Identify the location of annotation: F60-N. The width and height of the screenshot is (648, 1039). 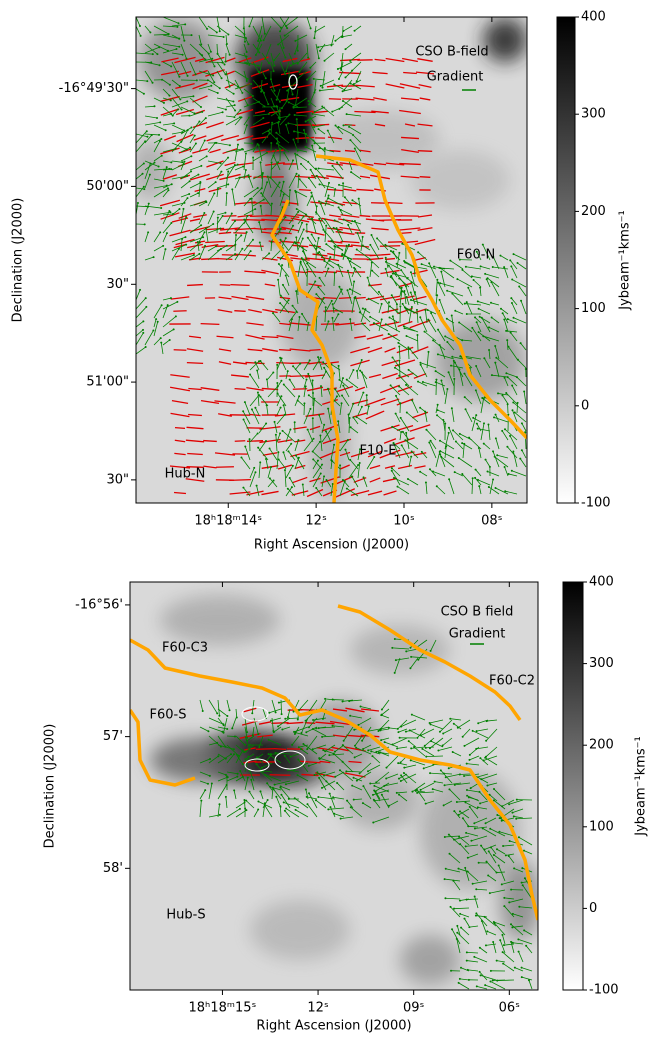
(476, 255).